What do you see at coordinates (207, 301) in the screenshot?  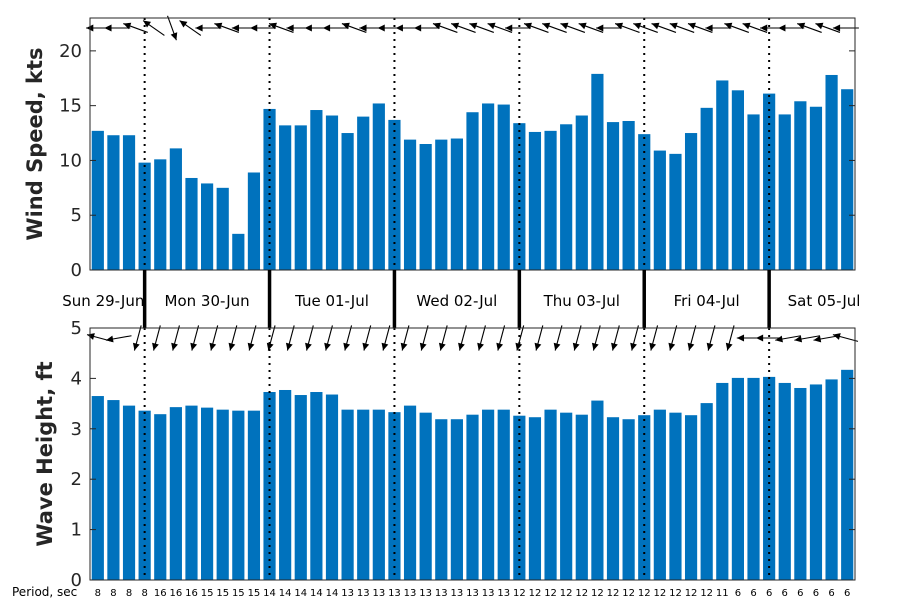 I see `day-label: Mon 30-Jun` at bounding box center [207, 301].